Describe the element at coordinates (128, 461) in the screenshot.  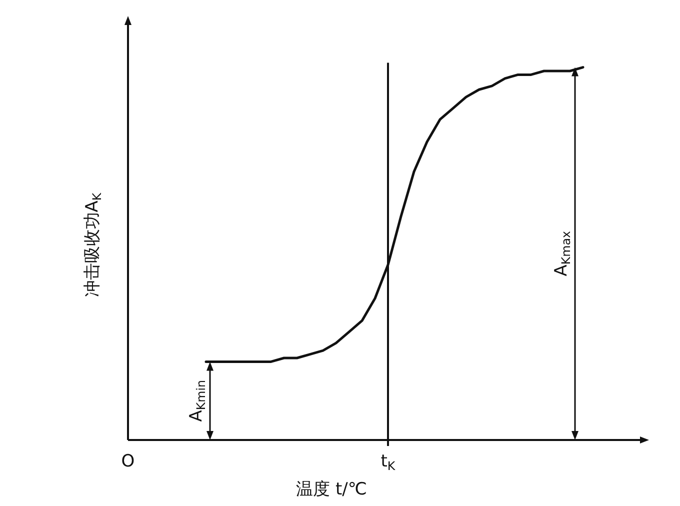
I see `x-tick-label: O` at that location.